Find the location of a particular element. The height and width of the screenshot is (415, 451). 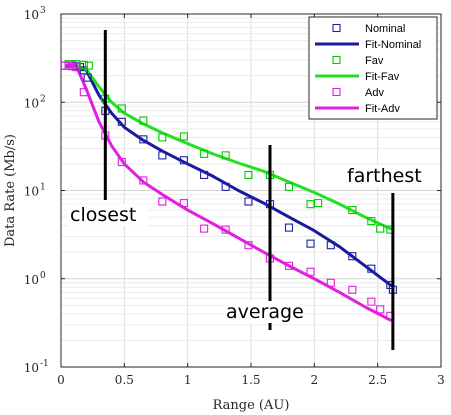

x-tick-label: 1 is located at coordinates (188, 380).